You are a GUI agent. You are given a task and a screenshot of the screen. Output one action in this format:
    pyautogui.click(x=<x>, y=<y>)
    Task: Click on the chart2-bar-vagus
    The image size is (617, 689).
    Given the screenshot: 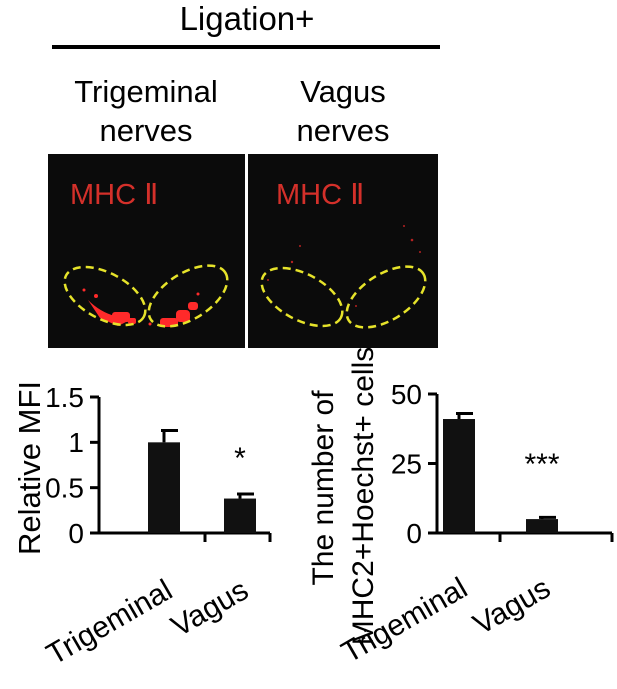 What is the action you would take?
    pyautogui.click(x=542, y=526)
    